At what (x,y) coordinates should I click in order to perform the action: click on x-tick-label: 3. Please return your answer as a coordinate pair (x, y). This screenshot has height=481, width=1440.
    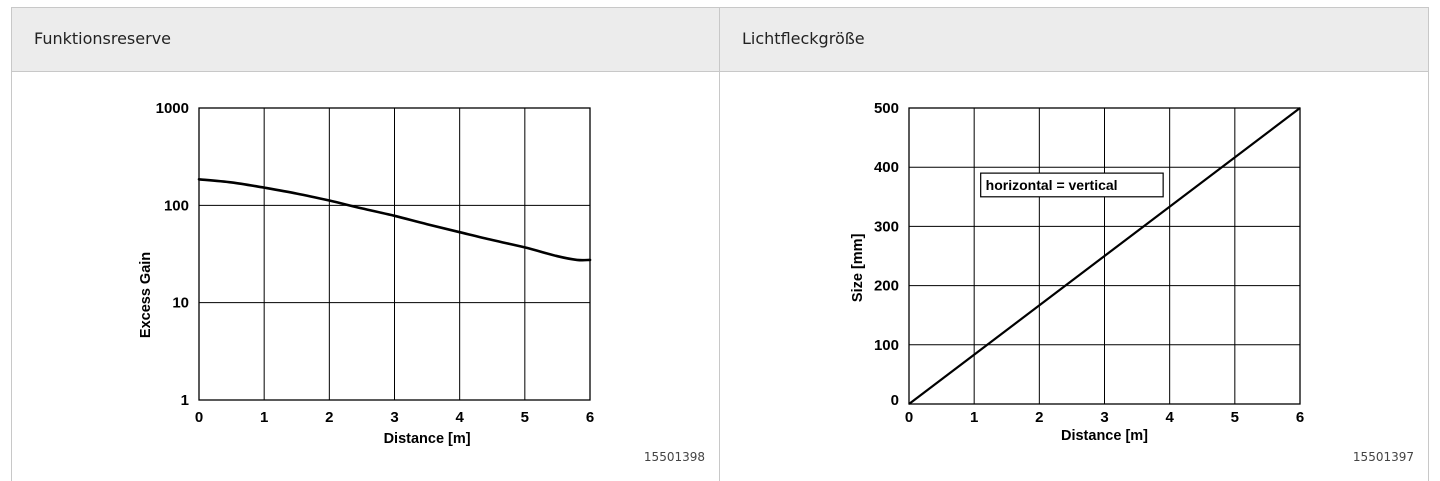
    Looking at the image, I should click on (1104, 417).